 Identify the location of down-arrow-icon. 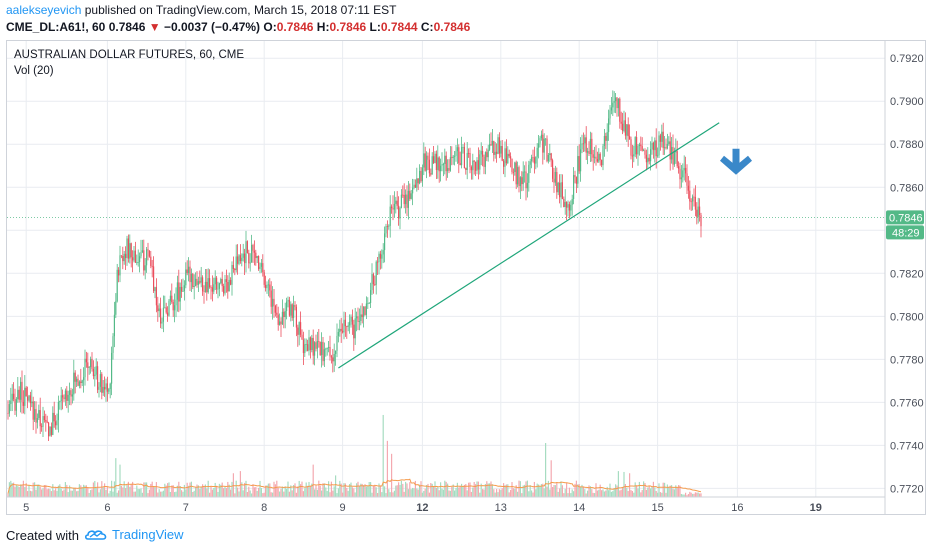
(736, 161).